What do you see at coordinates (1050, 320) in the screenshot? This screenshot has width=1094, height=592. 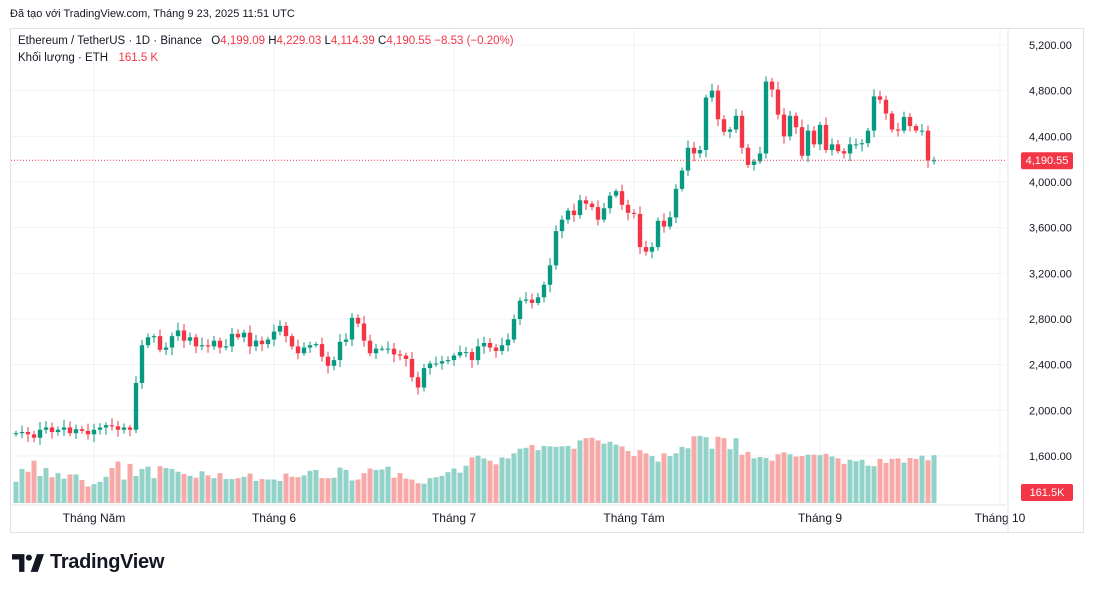 I see `y-tick-label: 2,800.00` at bounding box center [1050, 320].